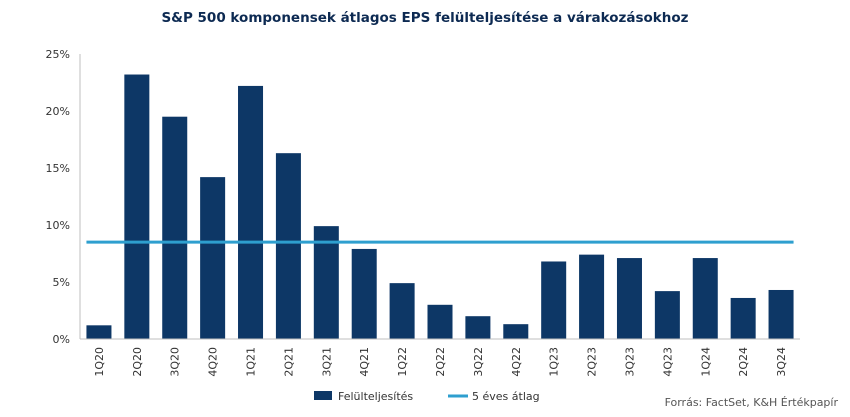 This screenshot has height=417, width=850. What do you see at coordinates (667, 362) in the screenshot?
I see `x-tick-label: 4Q23` at bounding box center [667, 362].